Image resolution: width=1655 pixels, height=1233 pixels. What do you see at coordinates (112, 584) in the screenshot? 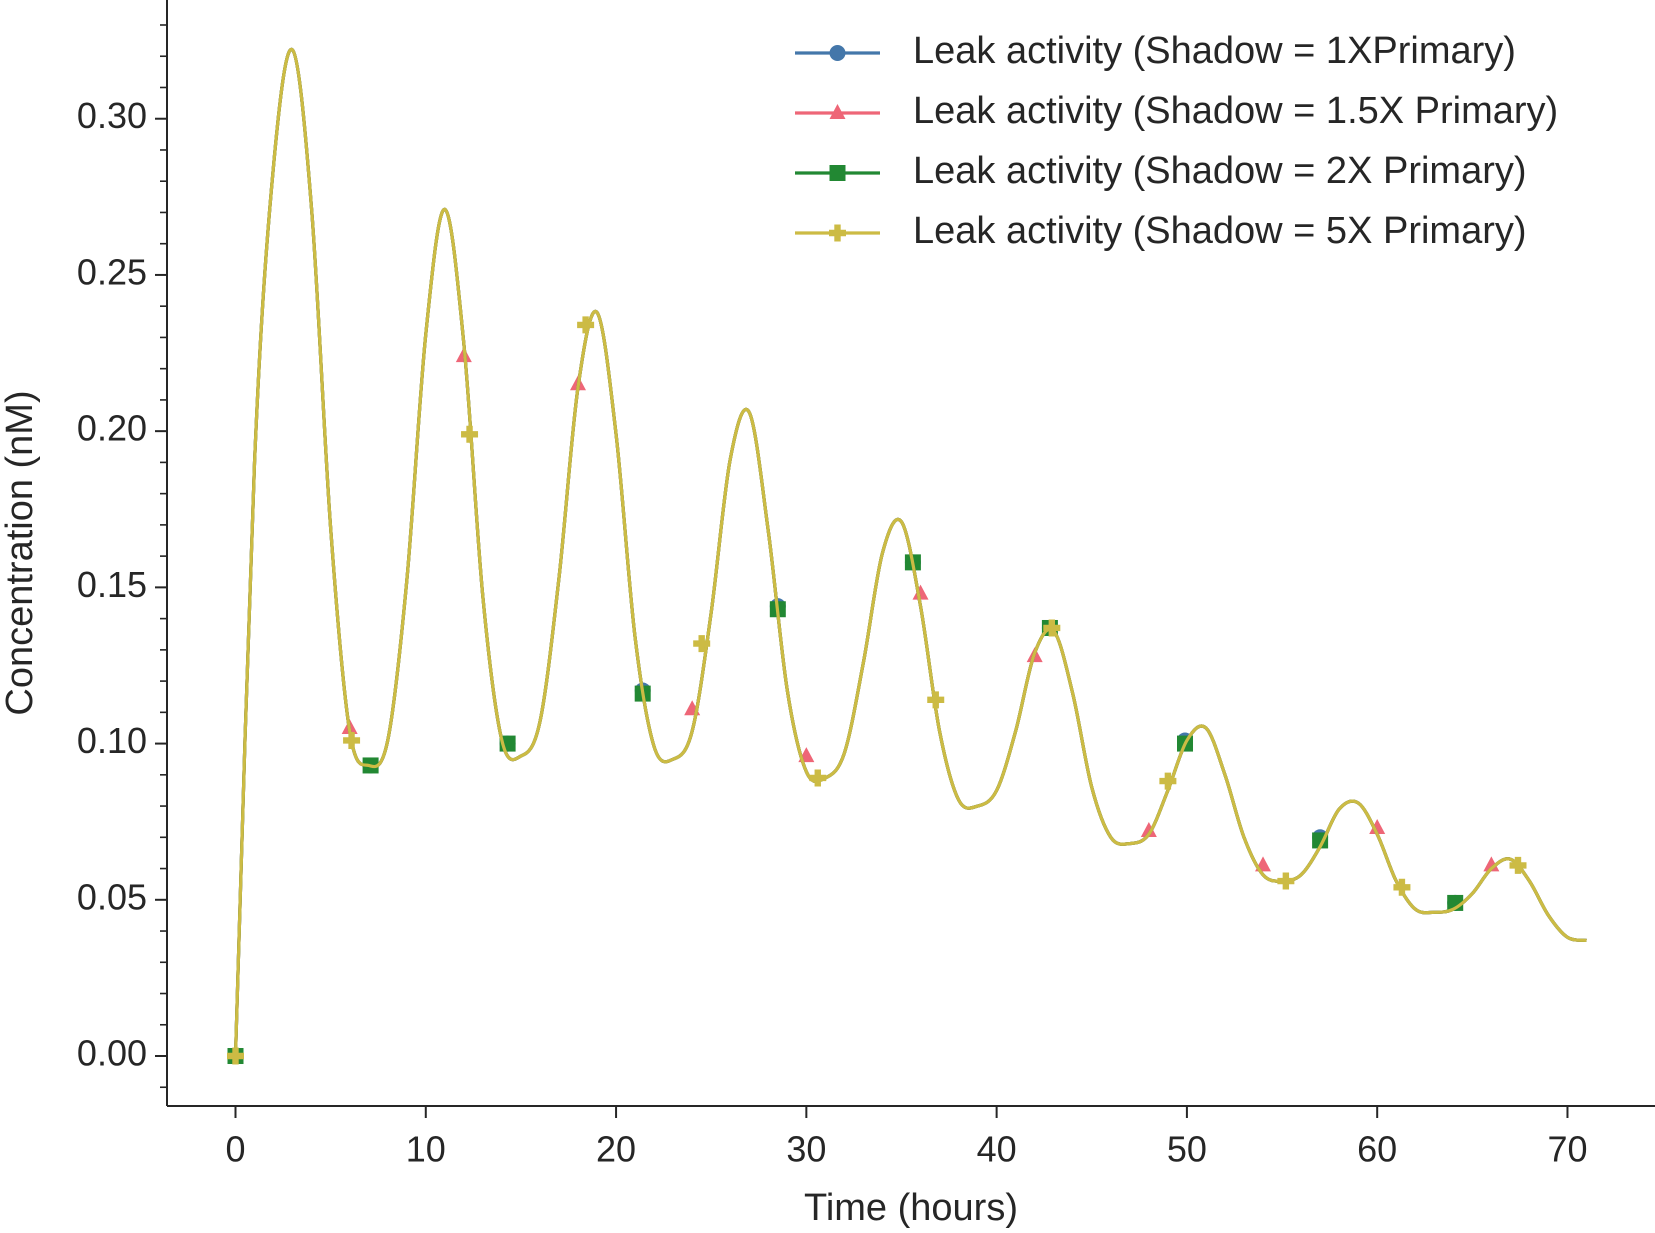
I see `y-tick-label: 0.15` at bounding box center [112, 584].